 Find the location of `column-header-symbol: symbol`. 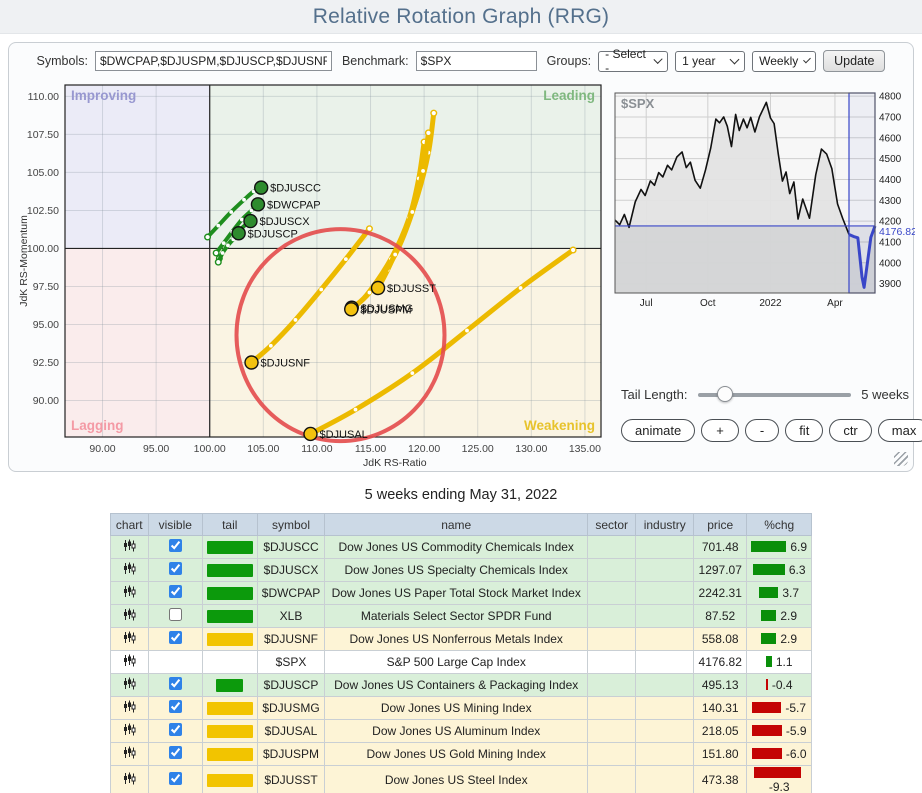

column-header-symbol: symbol is located at coordinates (291, 524).